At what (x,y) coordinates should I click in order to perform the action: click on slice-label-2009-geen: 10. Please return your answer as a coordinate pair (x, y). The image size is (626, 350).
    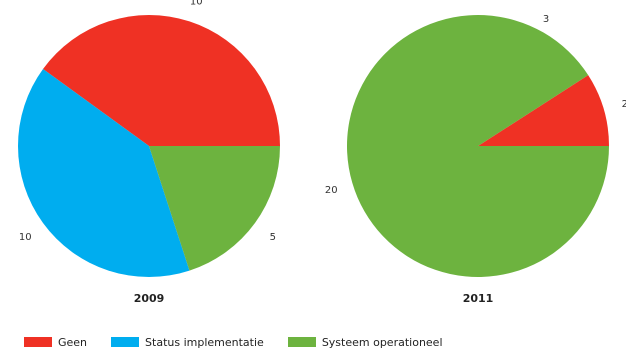
    Looking at the image, I should click on (196, 4).